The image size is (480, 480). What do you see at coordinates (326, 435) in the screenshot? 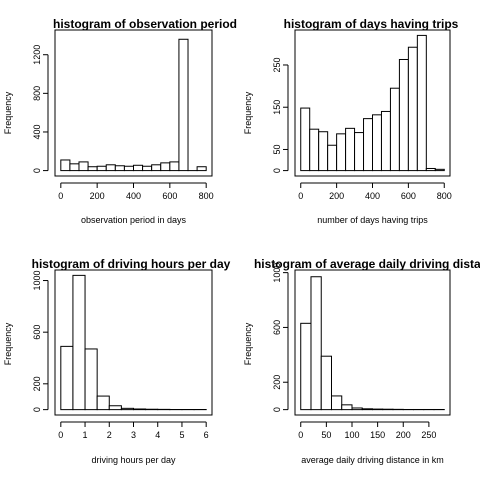
I see `x-tick-label: 50` at bounding box center [326, 435].